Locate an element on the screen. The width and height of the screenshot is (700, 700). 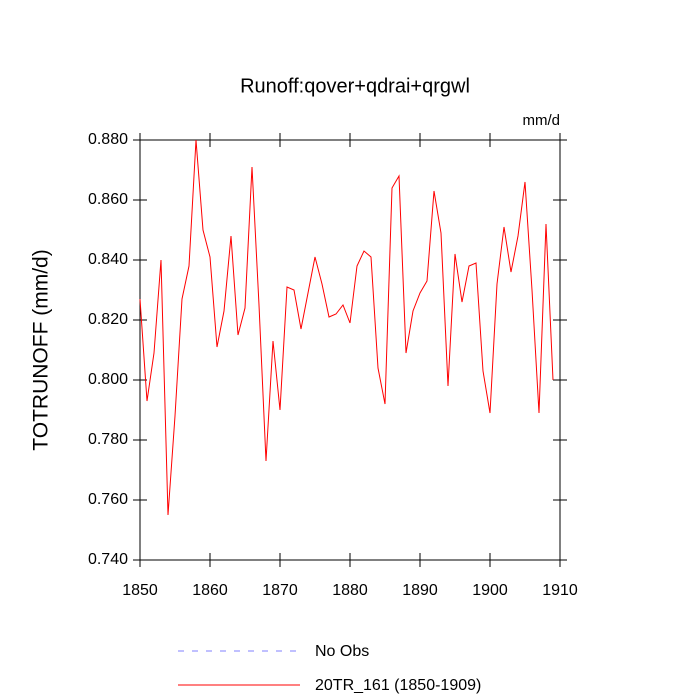
x-tick-label: 1910 is located at coordinates (560, 590).